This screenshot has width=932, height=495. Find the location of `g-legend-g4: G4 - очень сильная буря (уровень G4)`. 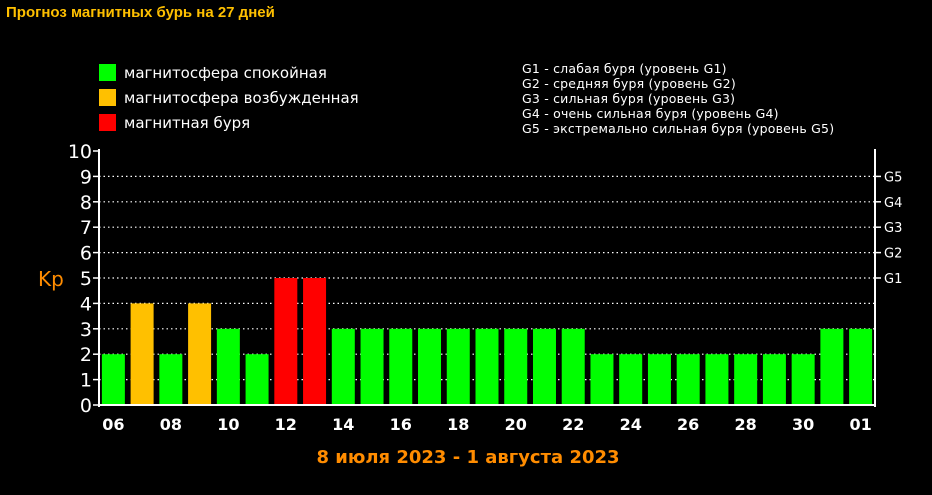

g-legend-g4: G4 - очень сильная буря (уровень G4) is located at coordinates (650, 113).